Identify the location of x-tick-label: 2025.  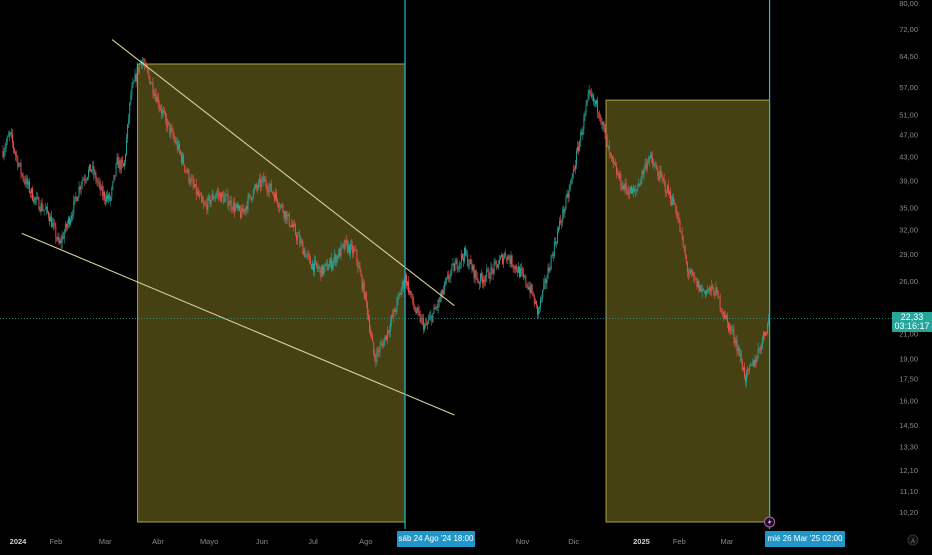
(641, 541).